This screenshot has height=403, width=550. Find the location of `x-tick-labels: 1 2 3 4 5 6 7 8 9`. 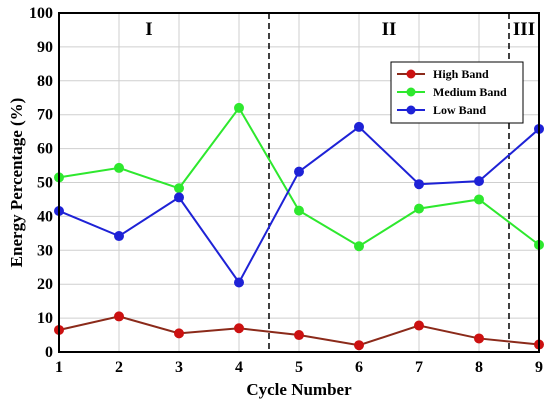

x-tick-labels: 1 2 3 4 5 6 7 8 9 is located at coordinates (299, 367).